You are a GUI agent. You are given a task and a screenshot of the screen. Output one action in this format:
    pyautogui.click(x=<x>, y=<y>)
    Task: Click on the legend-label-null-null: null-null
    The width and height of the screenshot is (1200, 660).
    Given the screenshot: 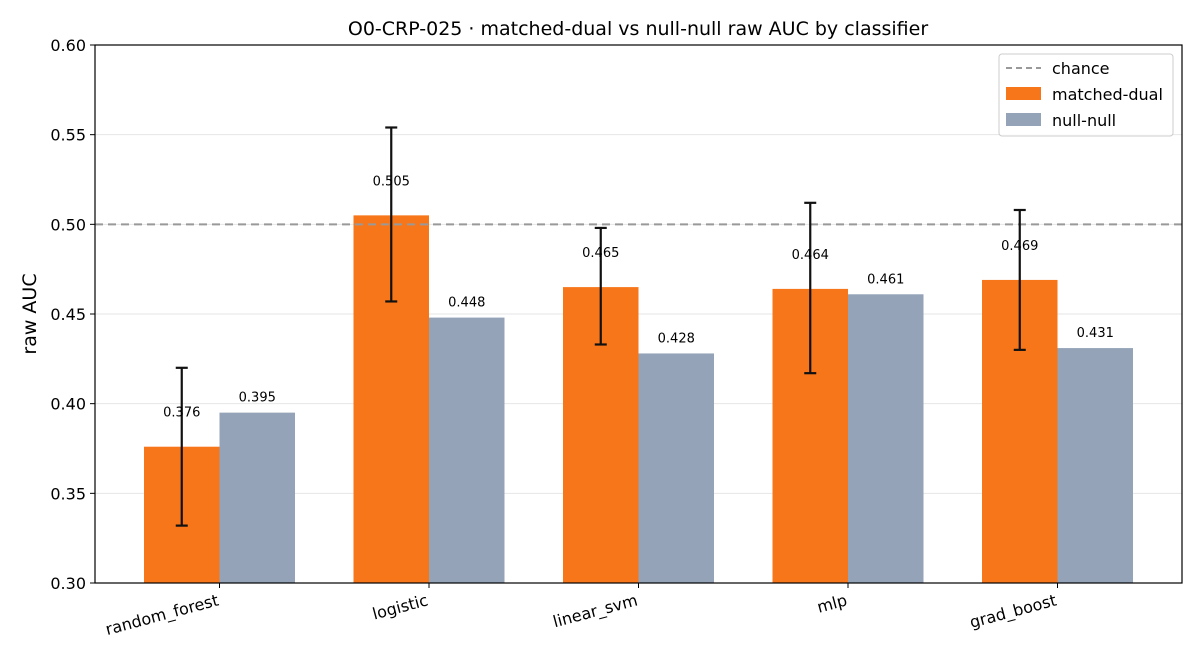 What is the action you would take?
    pyautogui.click(x=1084, y=120)
    